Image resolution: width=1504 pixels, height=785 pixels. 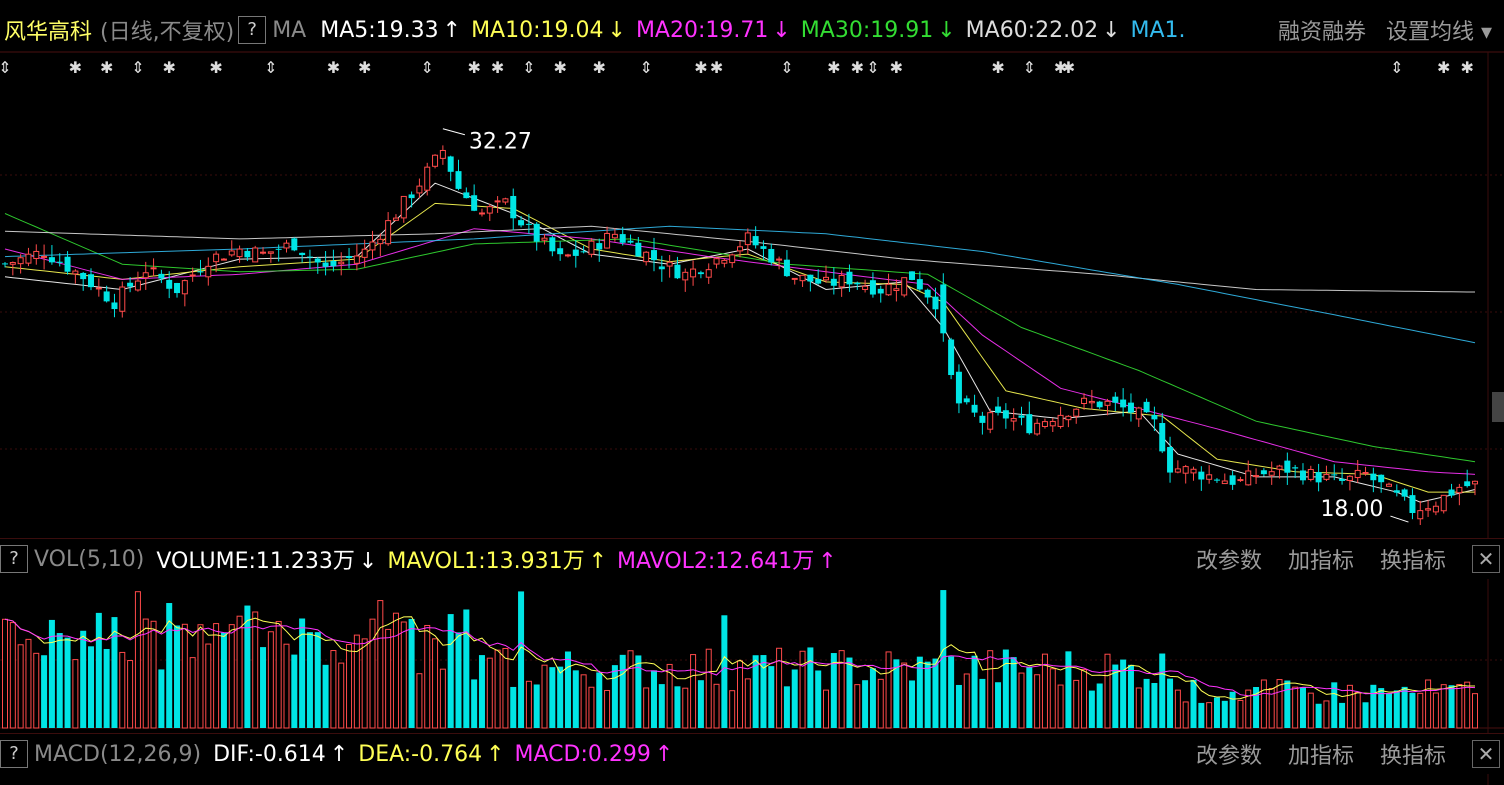 What do you see at coordinates (1412, 756) in the screenshot?
I see `macd-switch-indicator-button: 换指标` at bounding box center [1412, 756].